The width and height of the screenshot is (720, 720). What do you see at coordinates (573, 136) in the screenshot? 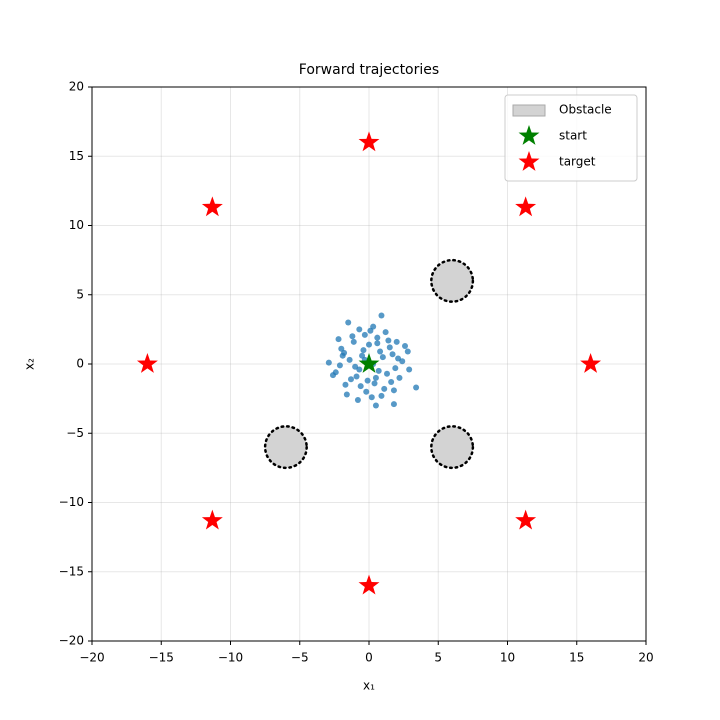
I see `legend-label: start` at bounding box center [573, 136].